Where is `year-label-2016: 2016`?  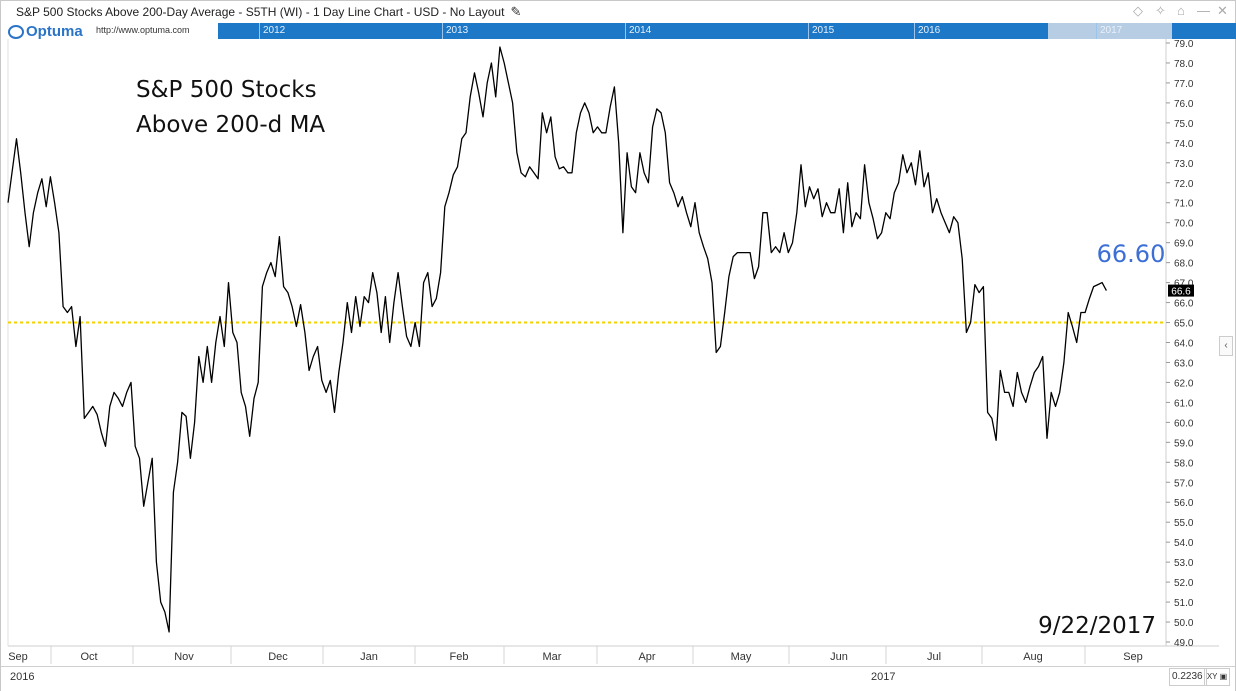
year-label-2016: 2016 is located at coordinates (22, 677).